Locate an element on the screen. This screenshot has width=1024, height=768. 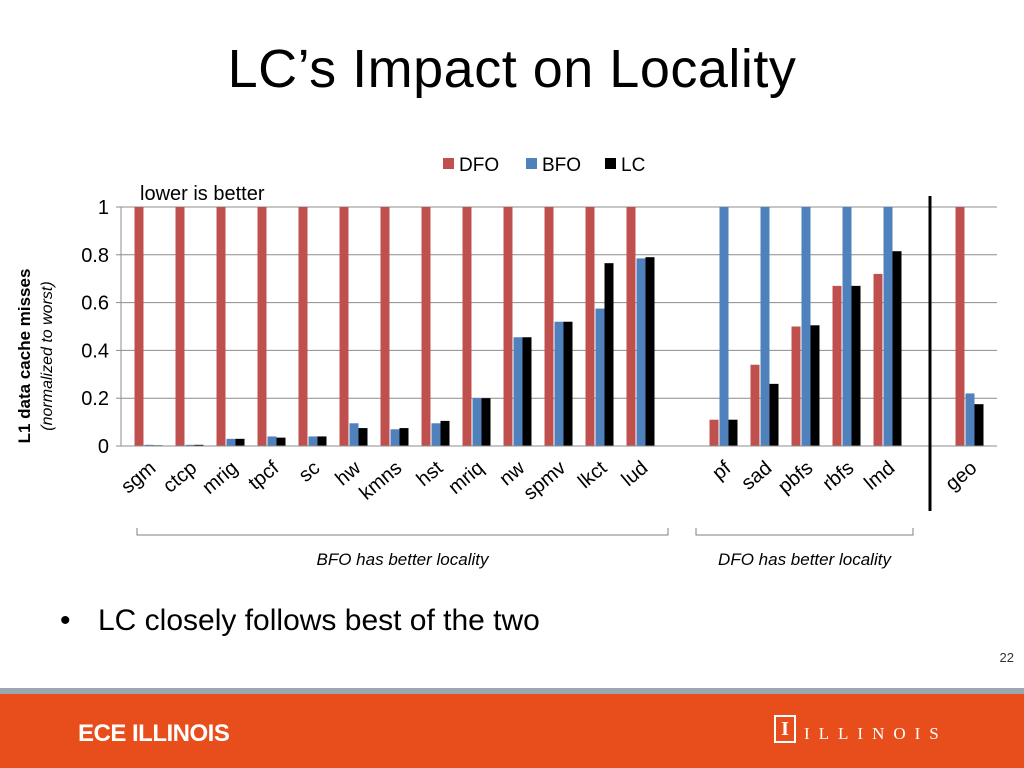
bar-lc-sad is located at coordinates (774, 414).